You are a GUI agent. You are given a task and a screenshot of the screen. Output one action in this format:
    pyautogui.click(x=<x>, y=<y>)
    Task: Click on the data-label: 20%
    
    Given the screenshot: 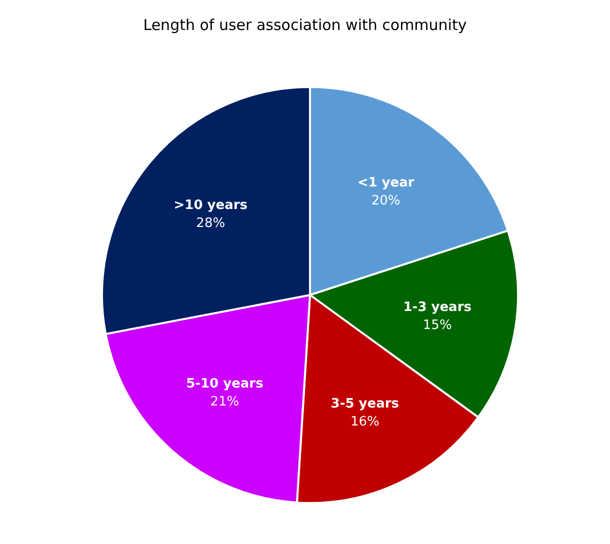 What is the action you would take?
    pyautogui.click(x=385, y=201)
    